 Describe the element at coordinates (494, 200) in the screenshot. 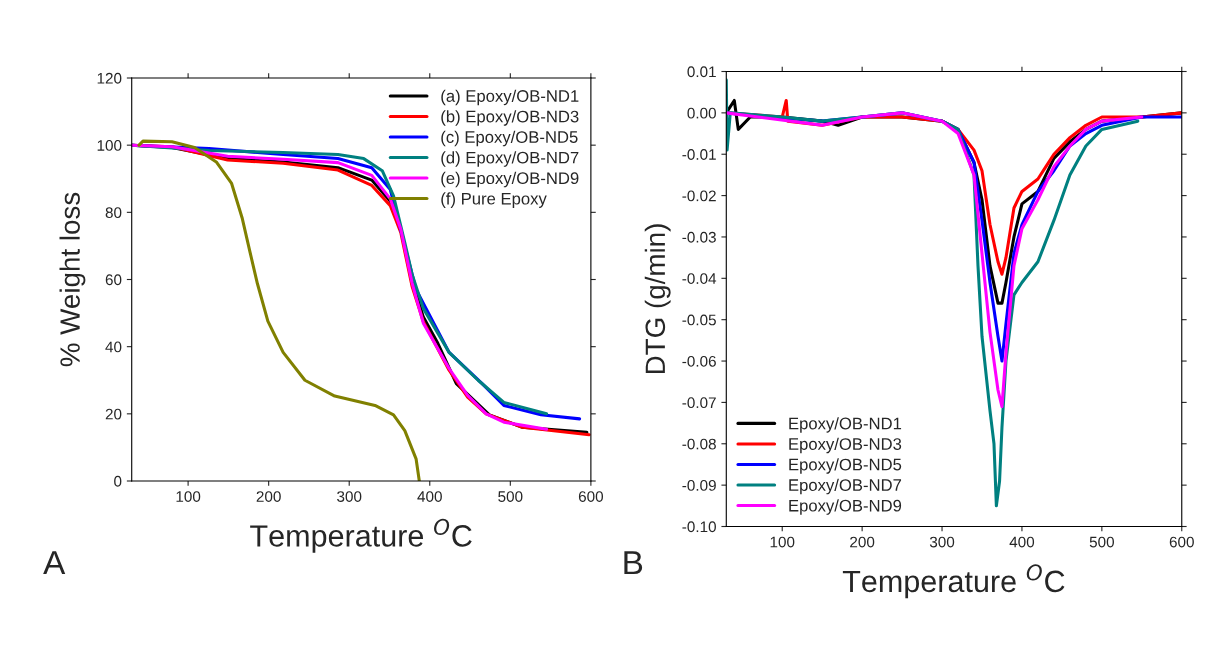

I see `legend-label: (f) Pure Epoxy` at that location.